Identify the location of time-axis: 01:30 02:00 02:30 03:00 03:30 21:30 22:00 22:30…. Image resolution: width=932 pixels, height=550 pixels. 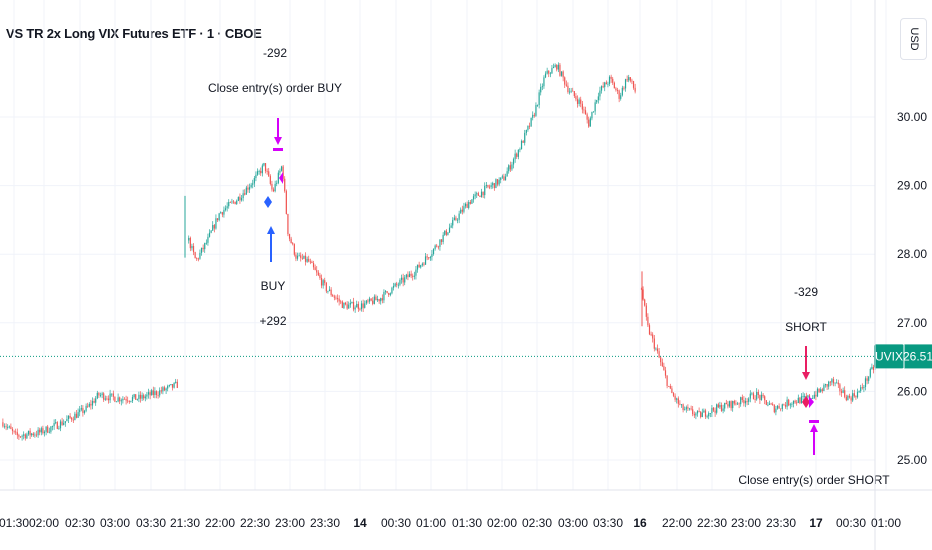
(466, 509).